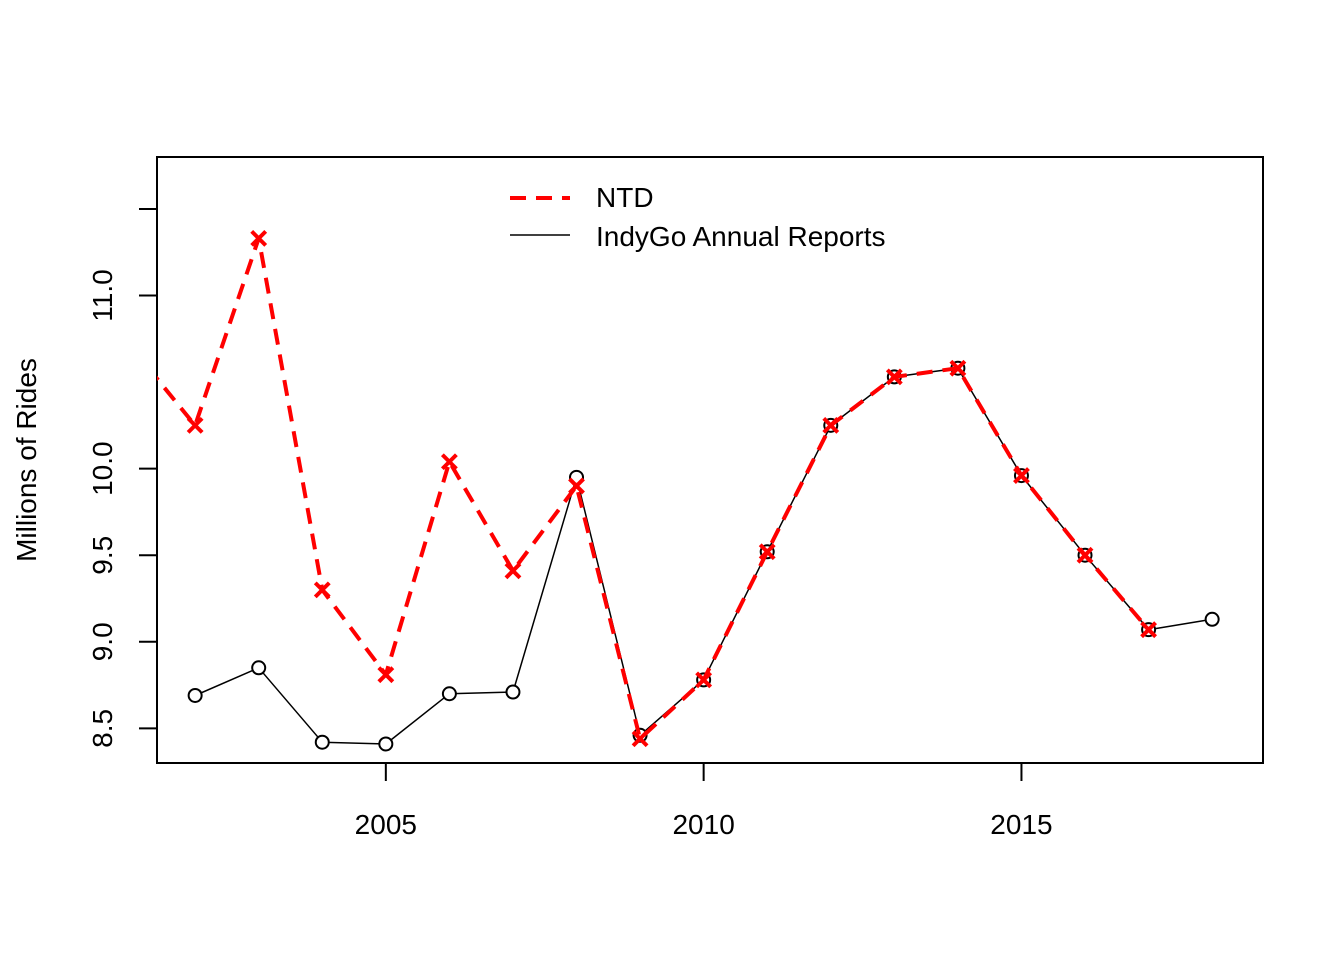 Image resolution: width=1344 pixels, height=960 pixels. Describe the element at coordinates (122, 477) in the screenshot. I see `y-axis: 8.5 9.0 9.5 10.0 11.0` at that location.